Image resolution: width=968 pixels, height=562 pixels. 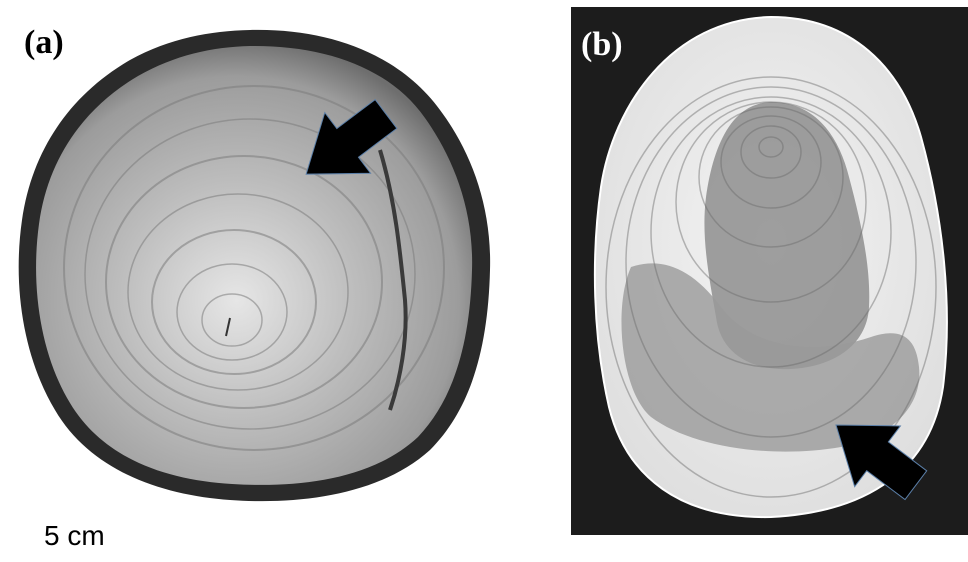 What do you see at coordinates (881, 462) in the screenshot?
I see `arrow-b` at bounding box center [881, 462].